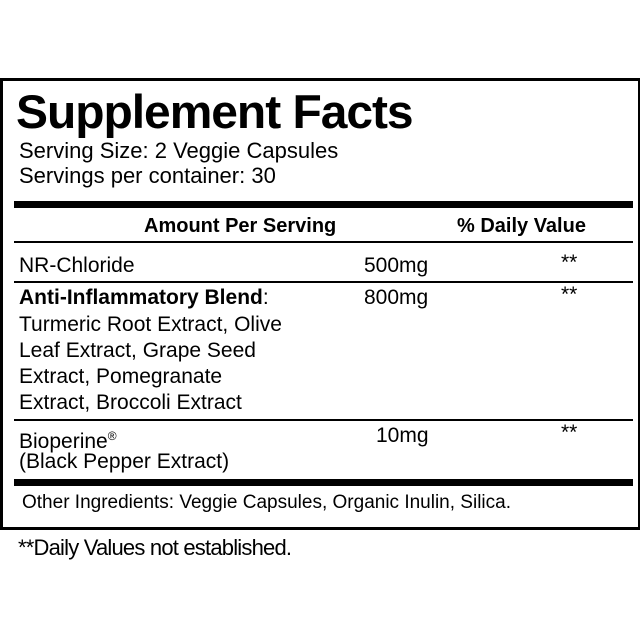  Describe the element at coordinates (124, 461) in the screenshot. I see `nutrient-subtitle: (Black Pepper Extract)` at that location.